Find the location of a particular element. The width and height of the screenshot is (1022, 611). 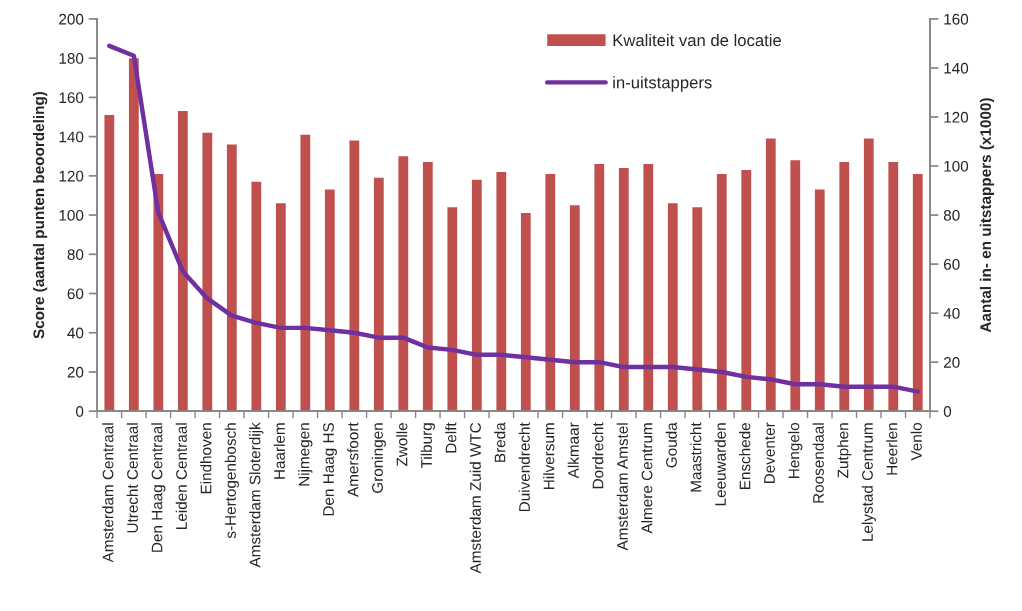

y2-tick-label: 60 is located at coordinates (951, 264).